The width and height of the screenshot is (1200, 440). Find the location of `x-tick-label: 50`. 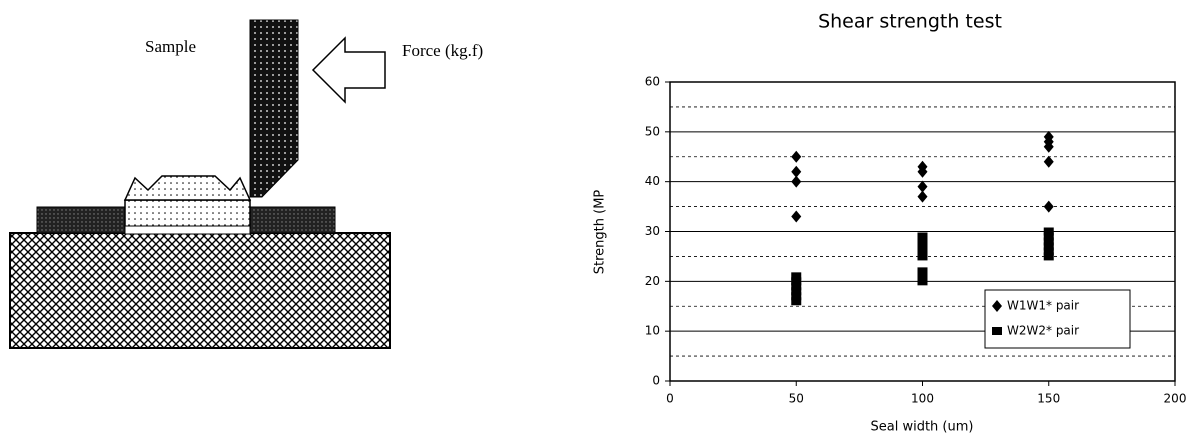

x-tick-label: 50 is located at coordinates (796, 399).